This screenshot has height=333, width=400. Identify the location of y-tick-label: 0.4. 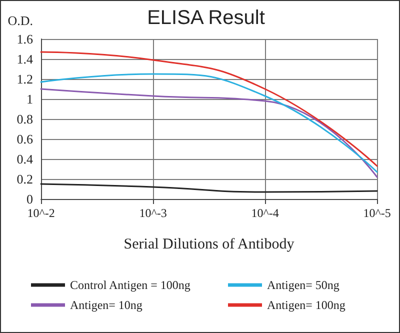
(25, 159).